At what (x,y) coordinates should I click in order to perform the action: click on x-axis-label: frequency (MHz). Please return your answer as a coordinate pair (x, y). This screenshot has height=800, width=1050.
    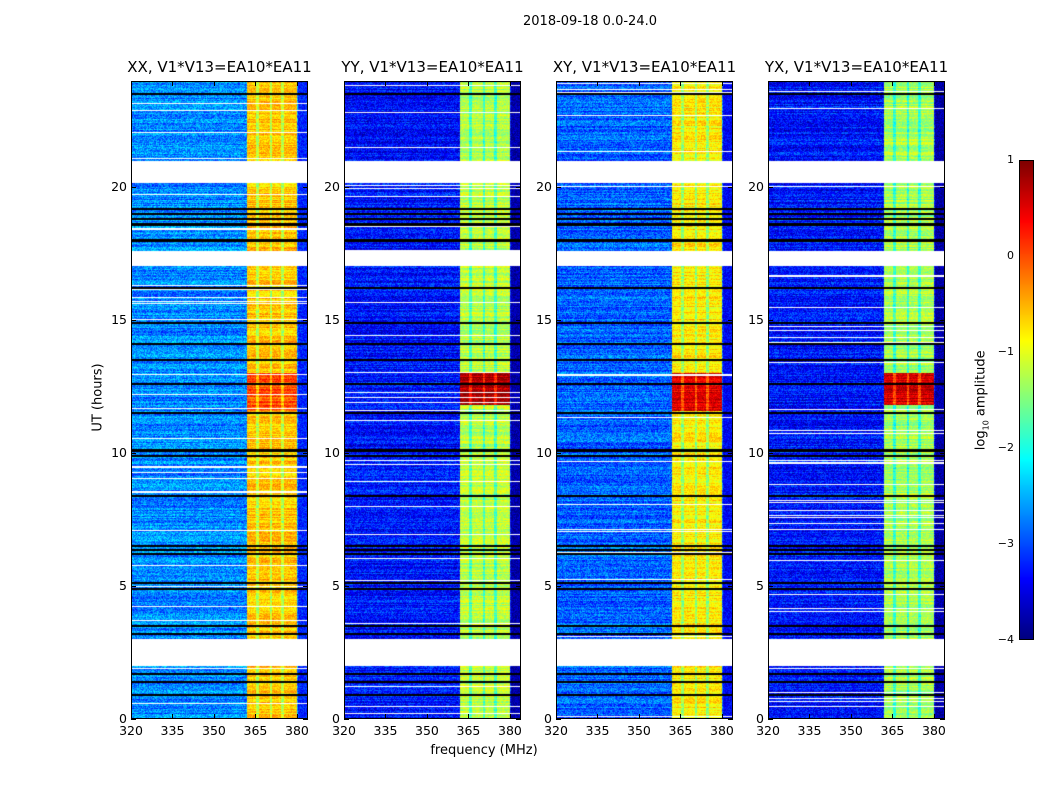
    Looking at the image, I should click on (484, 750).